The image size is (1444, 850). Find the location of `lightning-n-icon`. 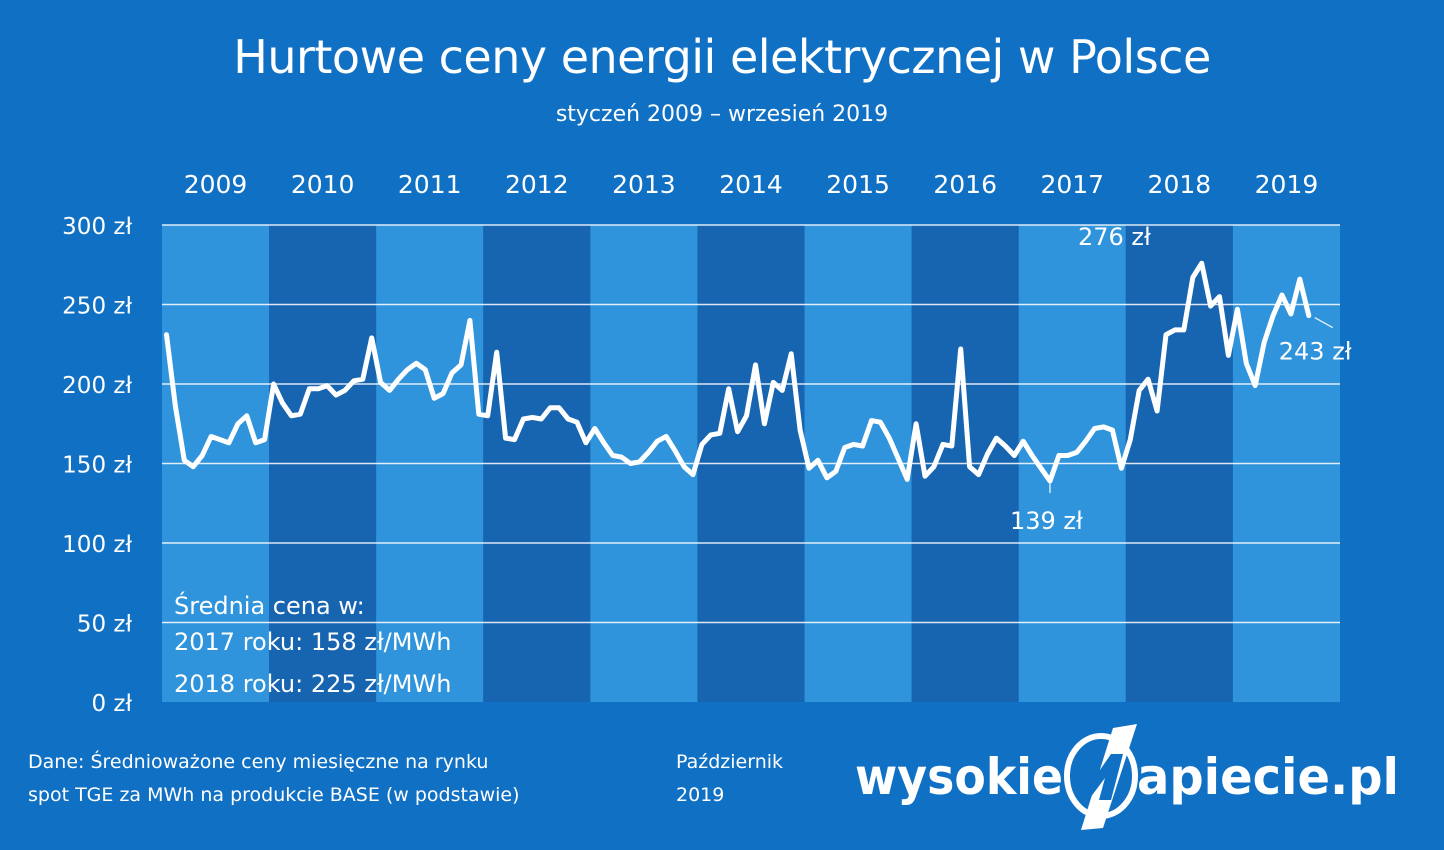

lightning-n-icon is located at coordinates (1101, 777).